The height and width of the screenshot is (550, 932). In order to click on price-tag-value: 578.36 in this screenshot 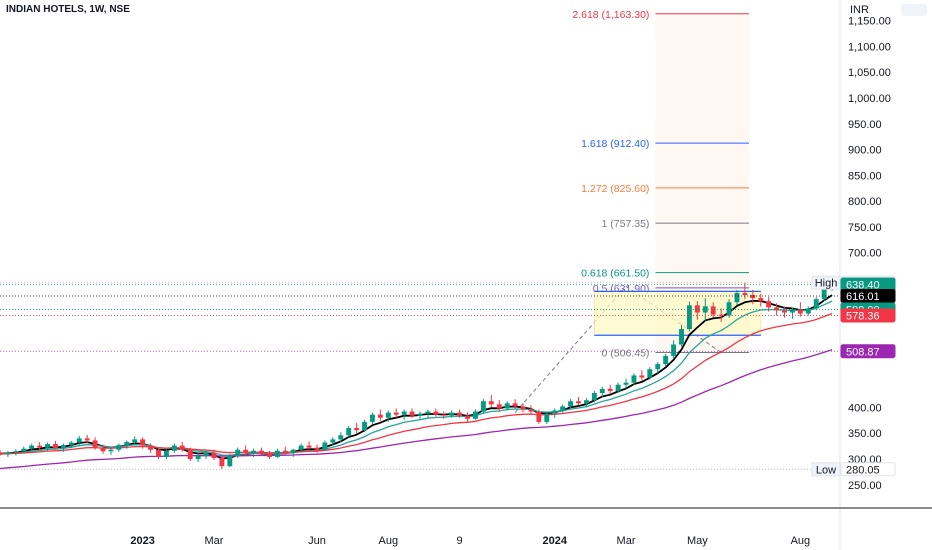, I will do `click(863, 316)`.